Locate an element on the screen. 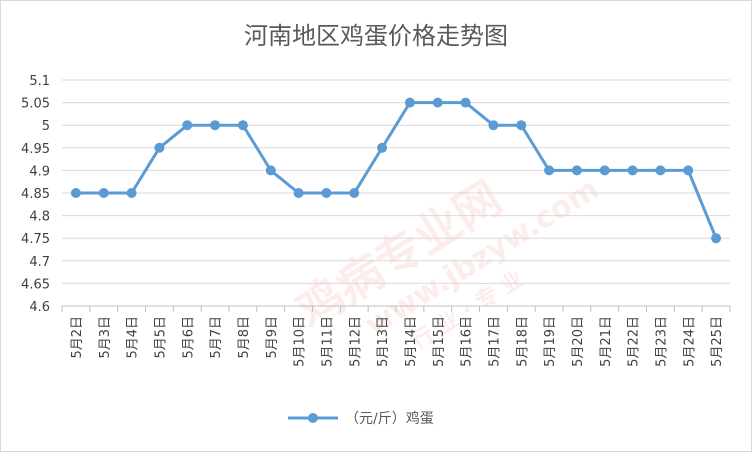 This screenshot has height=452, width=752. x-tick-label: 5月15日 is located at coordinates (439, 341).